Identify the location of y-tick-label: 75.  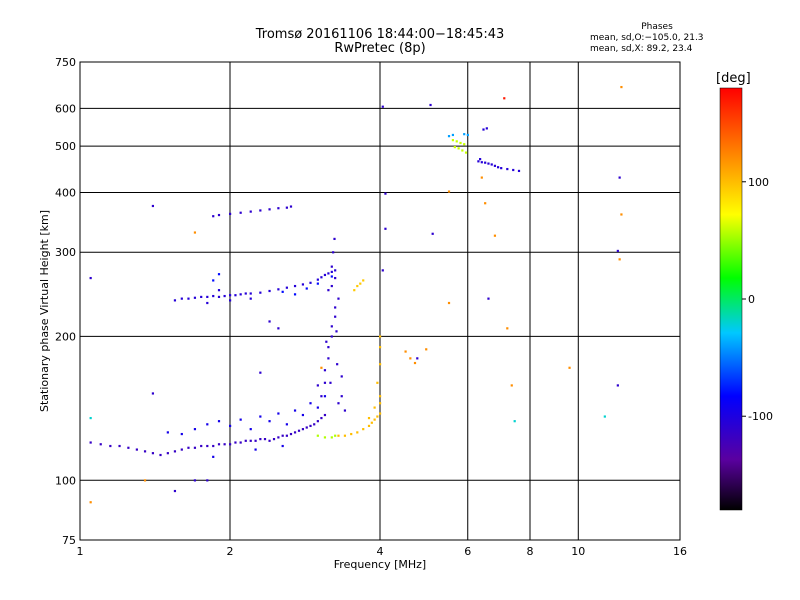
(69, 540).